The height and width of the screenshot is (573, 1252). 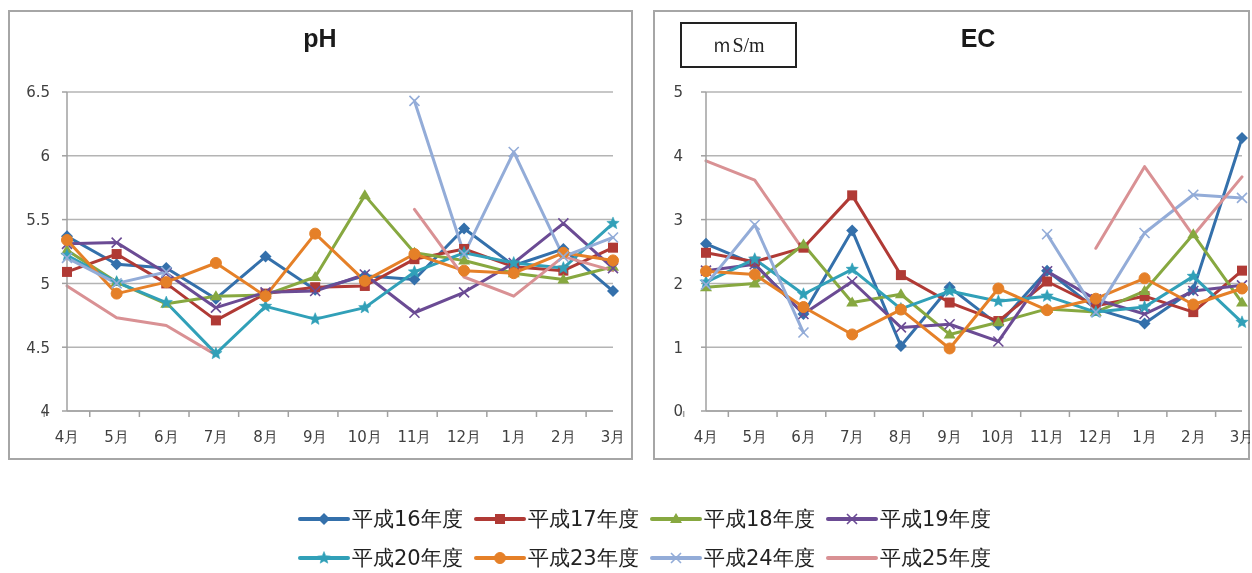 I want to click on y-tick-label: 5.5, so click(x=38, y=219).